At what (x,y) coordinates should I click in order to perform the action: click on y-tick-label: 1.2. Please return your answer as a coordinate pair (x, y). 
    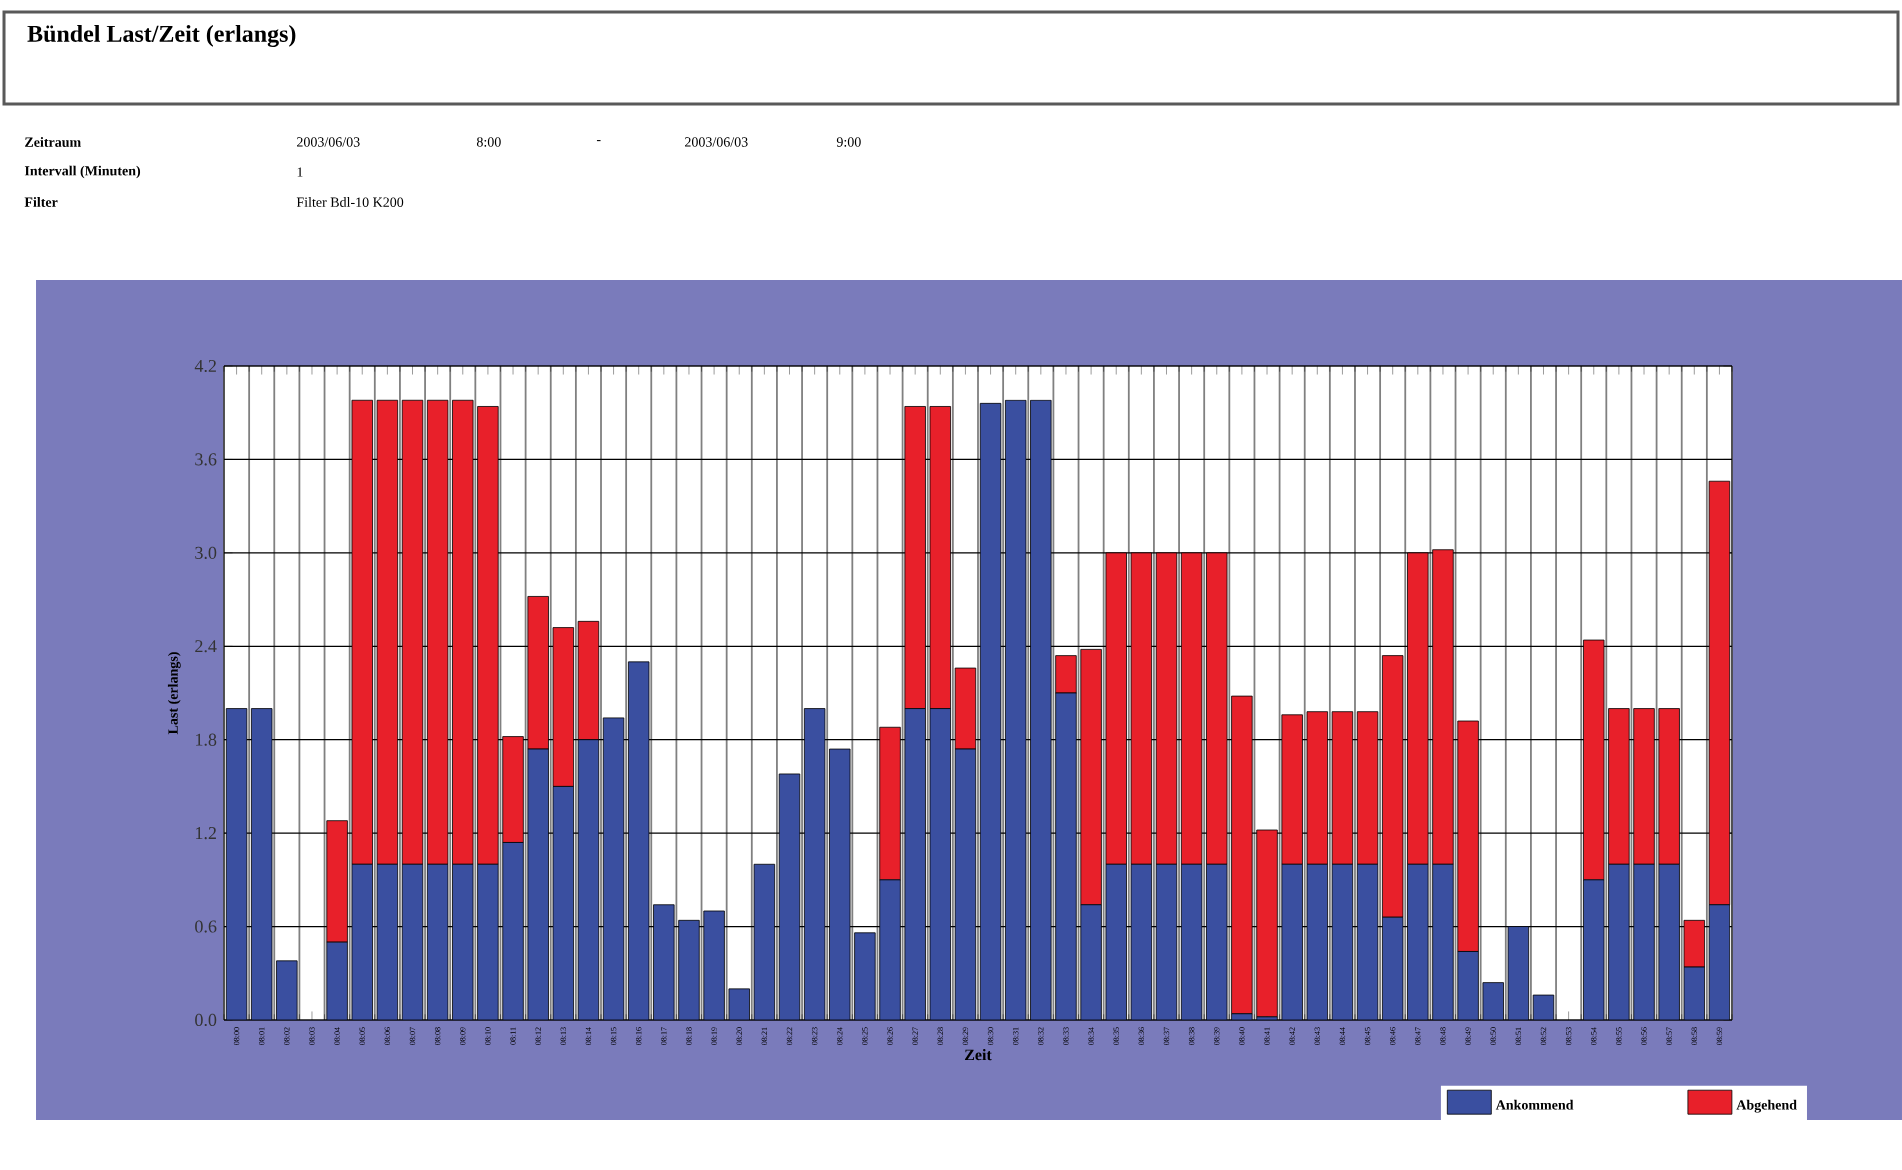
    Looking at the image, I should click on (206, 833).